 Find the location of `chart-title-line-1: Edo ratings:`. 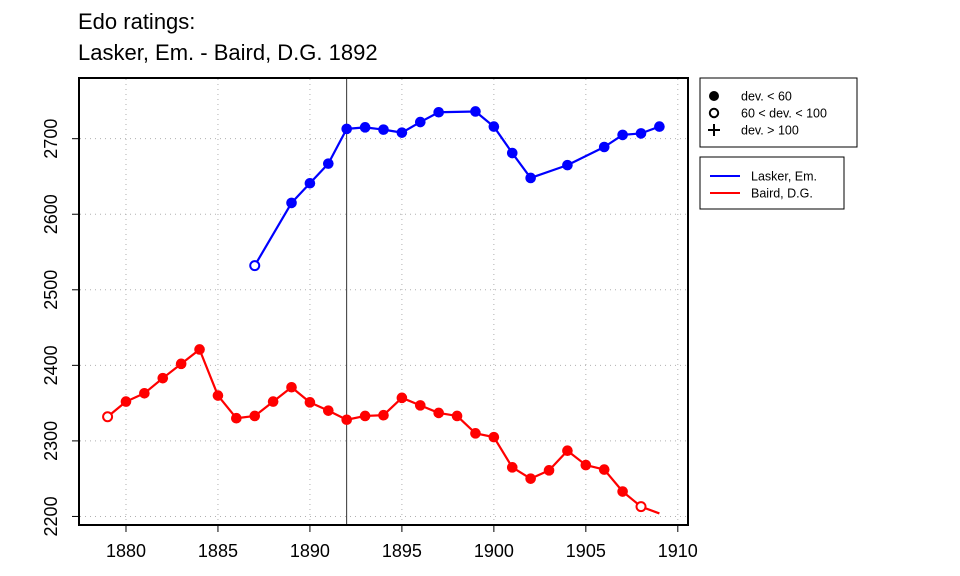

chart-title-line-1: Edo ratings: is located at coordinates (137, 21).